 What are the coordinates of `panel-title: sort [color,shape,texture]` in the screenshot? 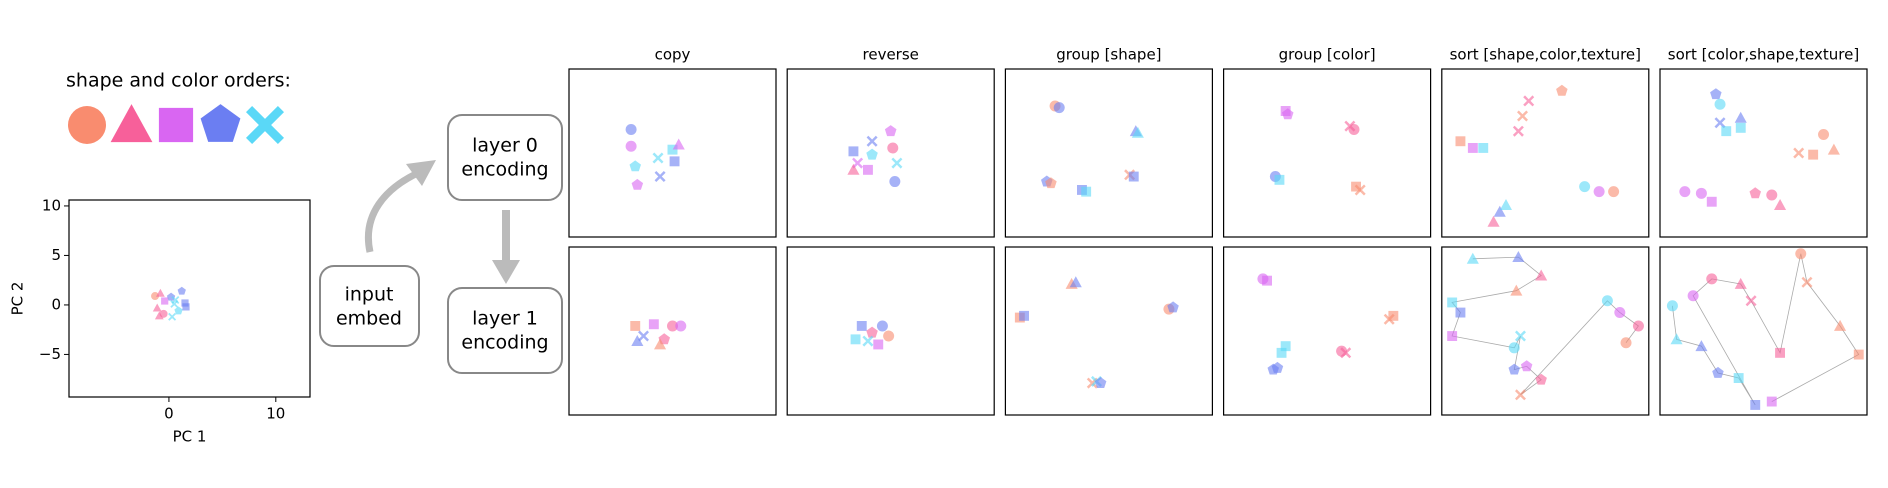 It's located at (1763, 55).